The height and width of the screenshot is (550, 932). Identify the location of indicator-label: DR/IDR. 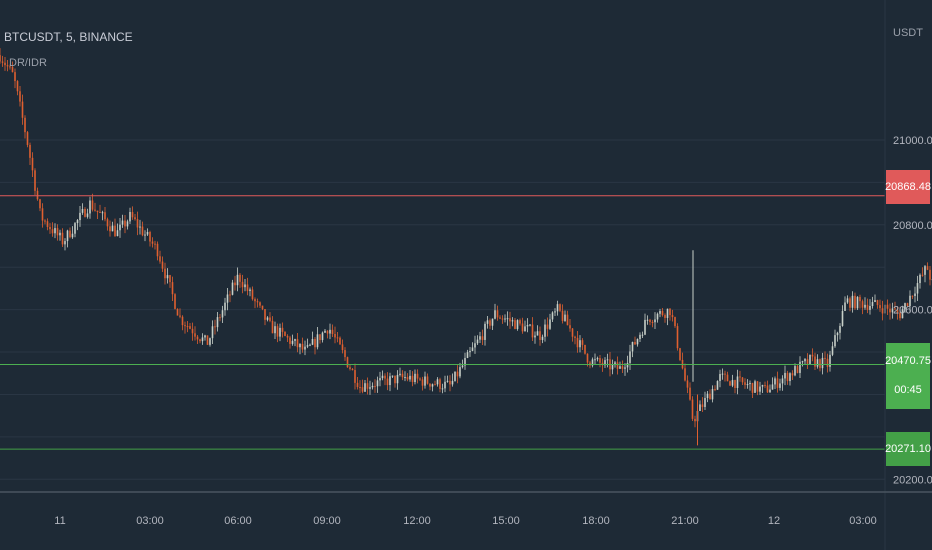
(28, 63).